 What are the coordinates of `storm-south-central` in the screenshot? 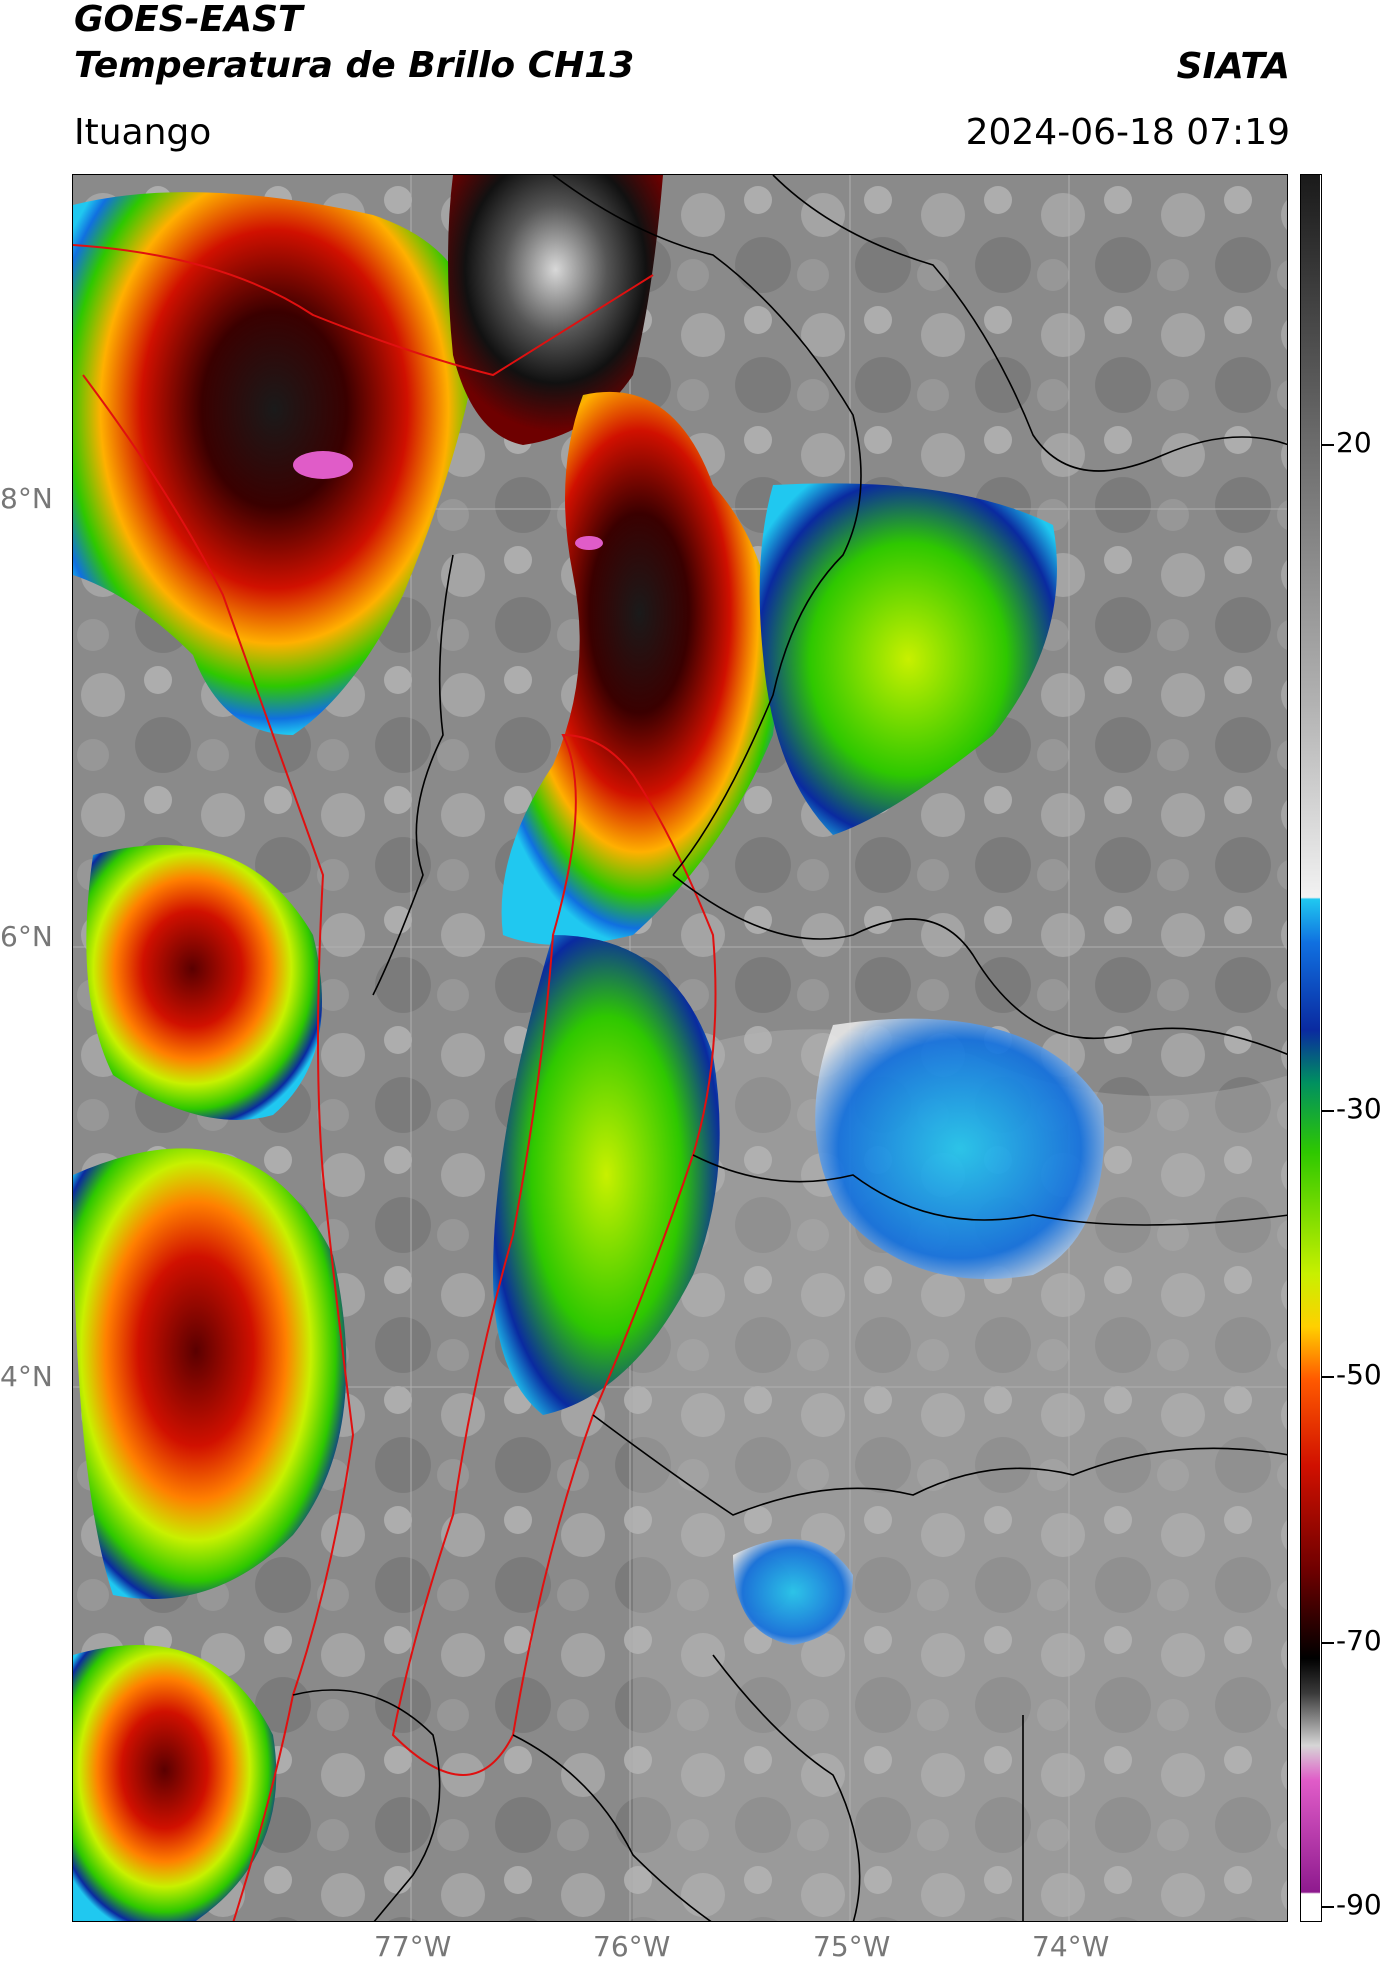 It's located at (606, 1175).